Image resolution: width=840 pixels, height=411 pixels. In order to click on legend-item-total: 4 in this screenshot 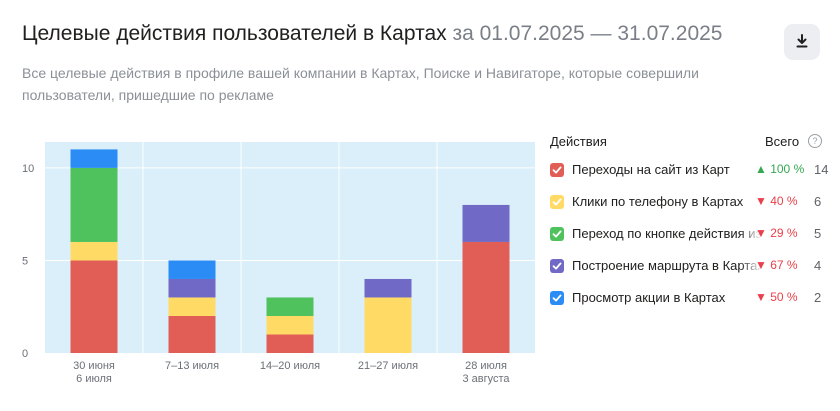, I will do `click(818, 265)`.